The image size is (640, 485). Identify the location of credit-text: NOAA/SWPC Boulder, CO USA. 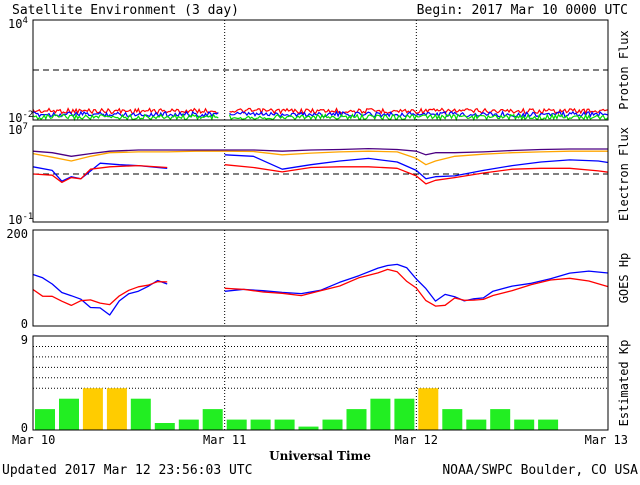
(540, 470).